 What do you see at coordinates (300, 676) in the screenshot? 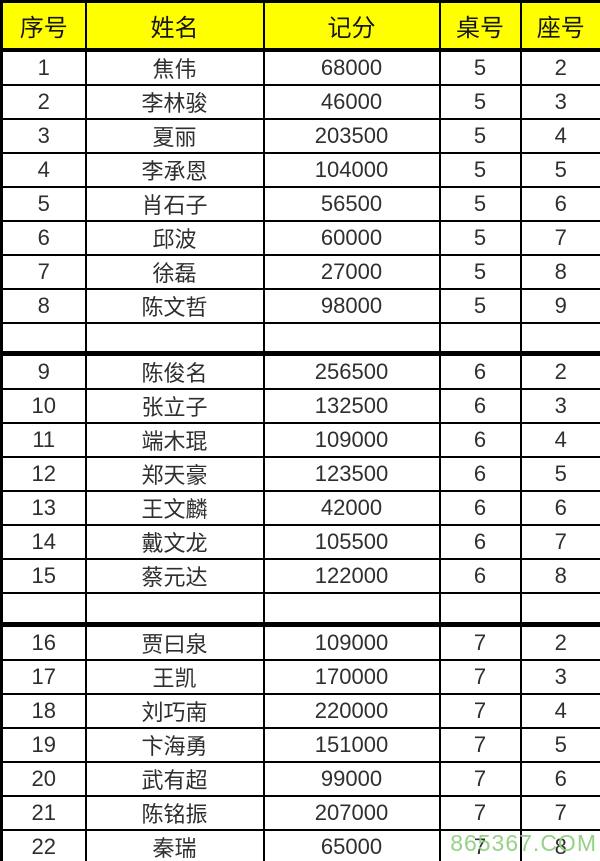
I see `table-row: 17 王凯 170000 7 3` at bounding box center [300, 676].